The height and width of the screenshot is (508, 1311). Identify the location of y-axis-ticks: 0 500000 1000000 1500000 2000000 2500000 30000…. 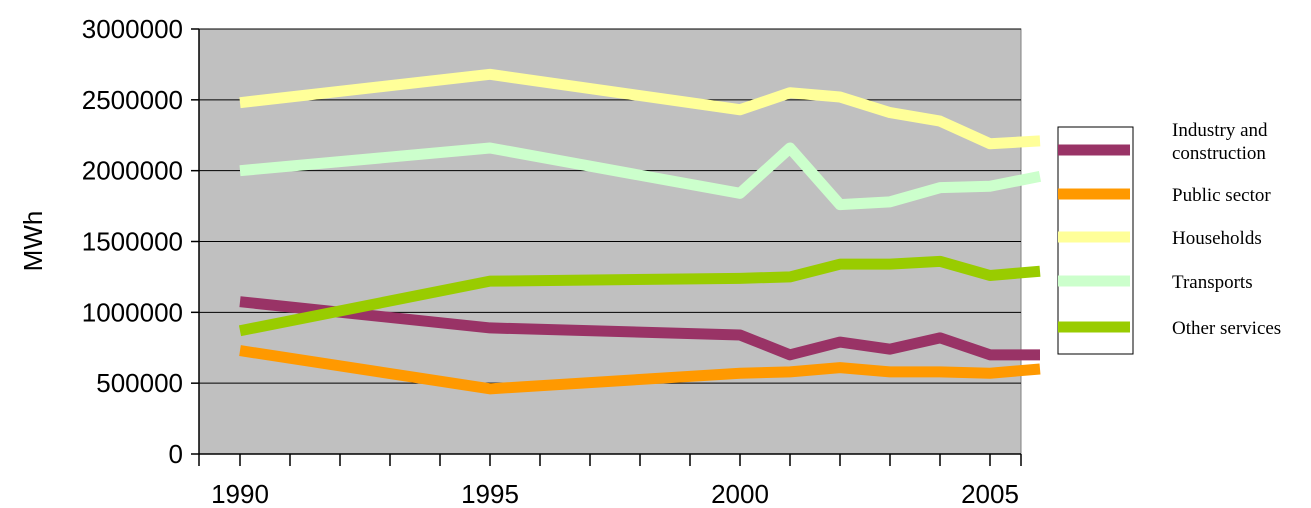
(140, 241).